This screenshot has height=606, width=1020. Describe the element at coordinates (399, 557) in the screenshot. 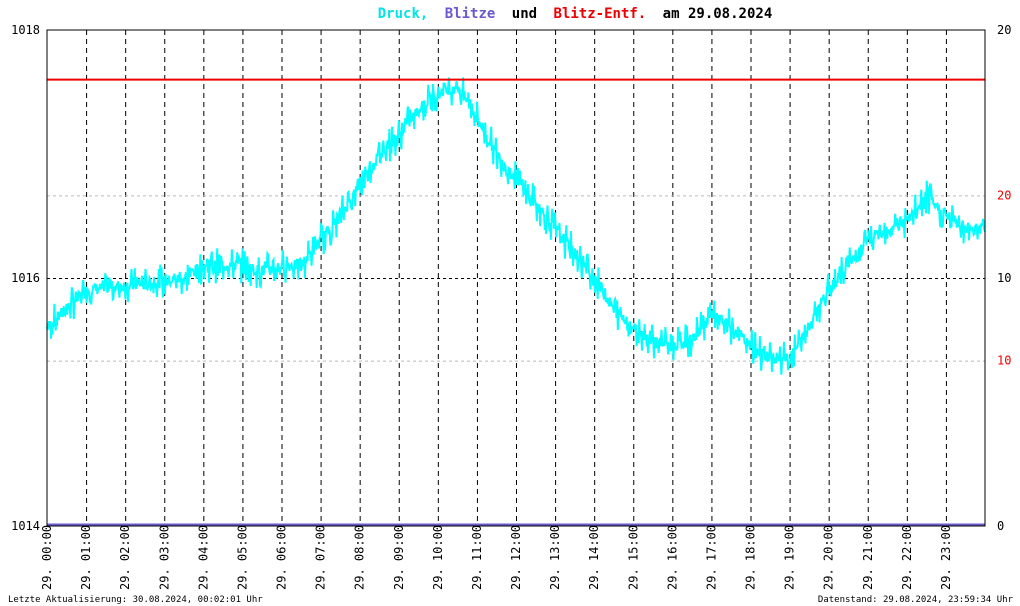

I see `x-tick-label: 29. 09:00` at that location.